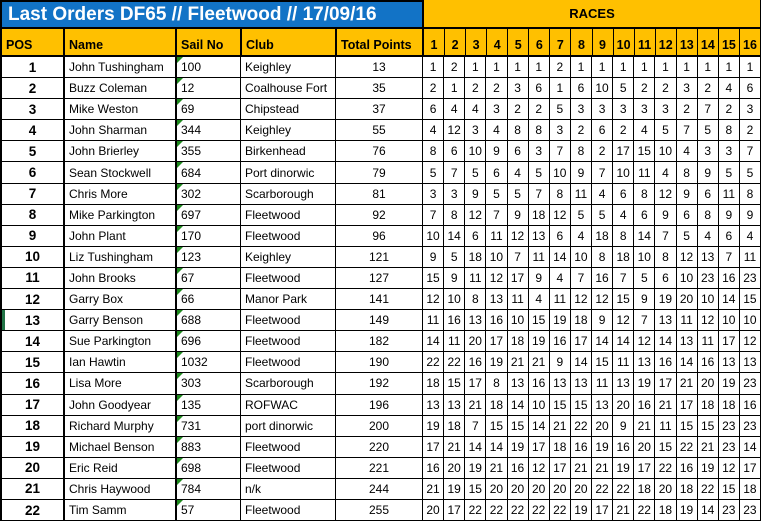 The height and width of the screenshot is (521, 761). What do you see at coordinates (624, 341) in the screenshot?
I see `cell-race-10: 14` at bounding box center [624, 341].